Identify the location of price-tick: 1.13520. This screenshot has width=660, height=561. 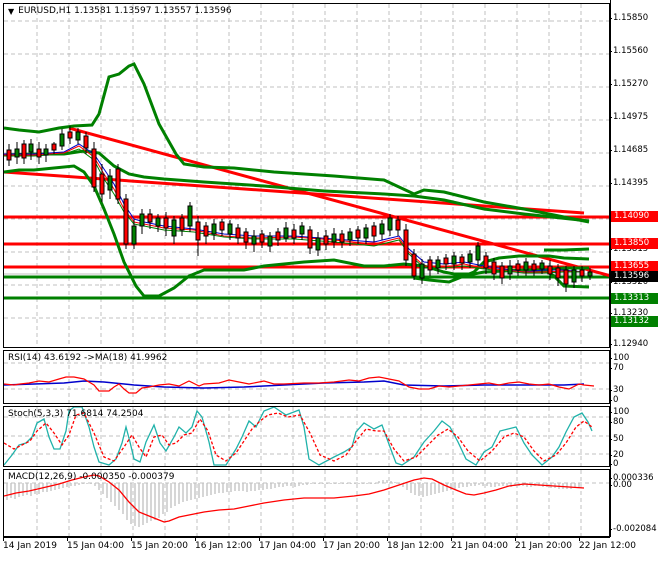
(628, 282).